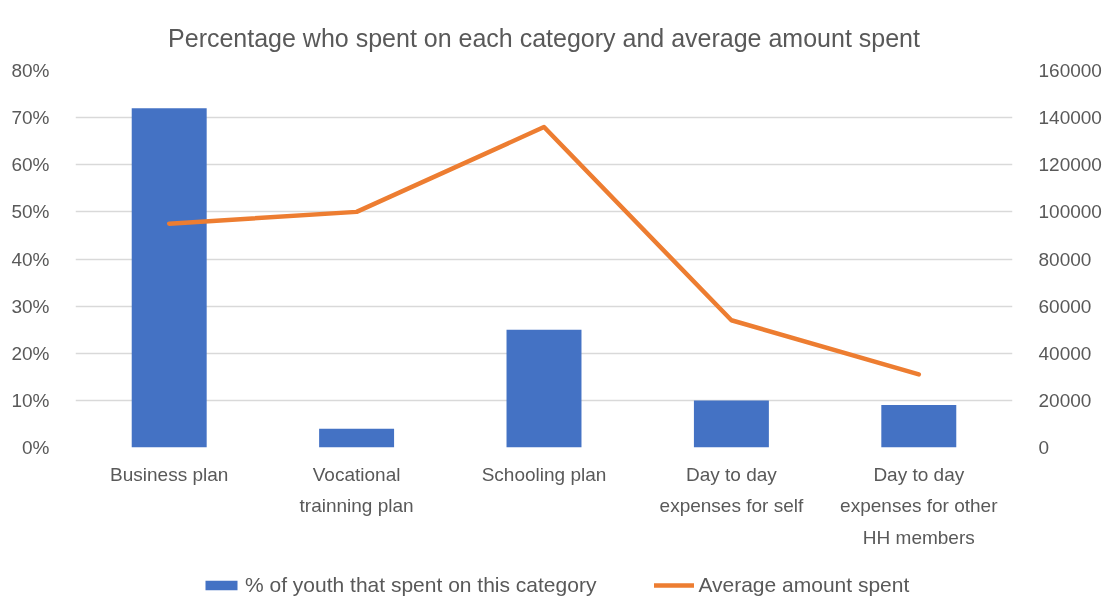  What do you see at coordinates (1044, 447) in the screenshot?
I see `y2-tick-label: 0` at bounding box center [1044, 447].